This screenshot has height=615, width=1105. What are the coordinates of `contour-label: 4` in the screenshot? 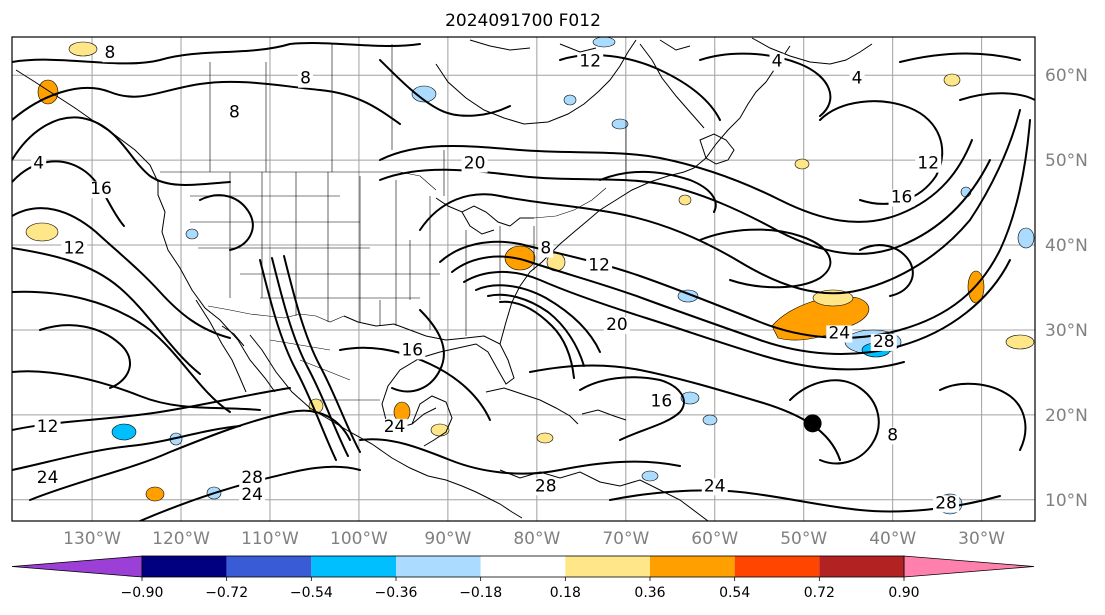 It's located at (777, 62).